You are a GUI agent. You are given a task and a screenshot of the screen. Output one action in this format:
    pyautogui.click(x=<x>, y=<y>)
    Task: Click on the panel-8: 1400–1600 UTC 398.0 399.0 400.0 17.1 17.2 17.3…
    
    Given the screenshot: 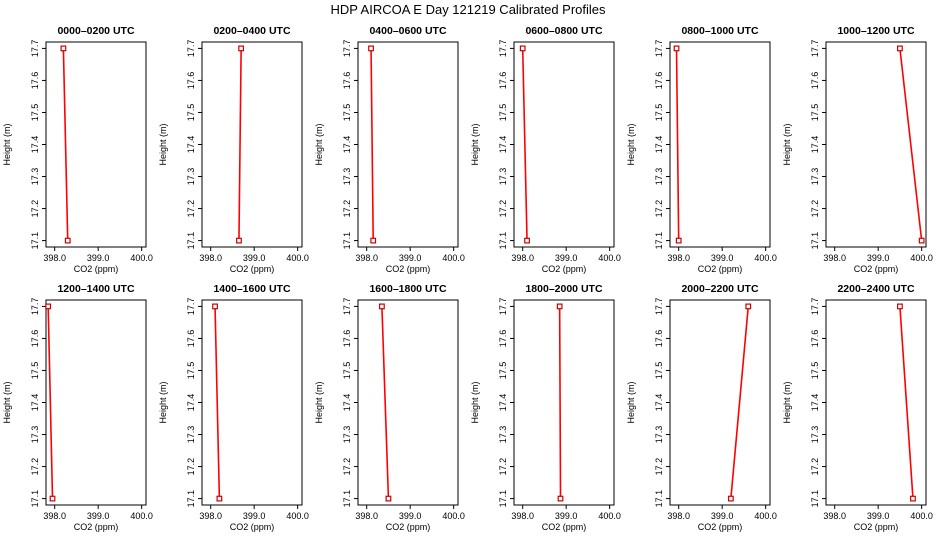 What is the action you would take?
    pyautogui.click(x=233, y=407)
    